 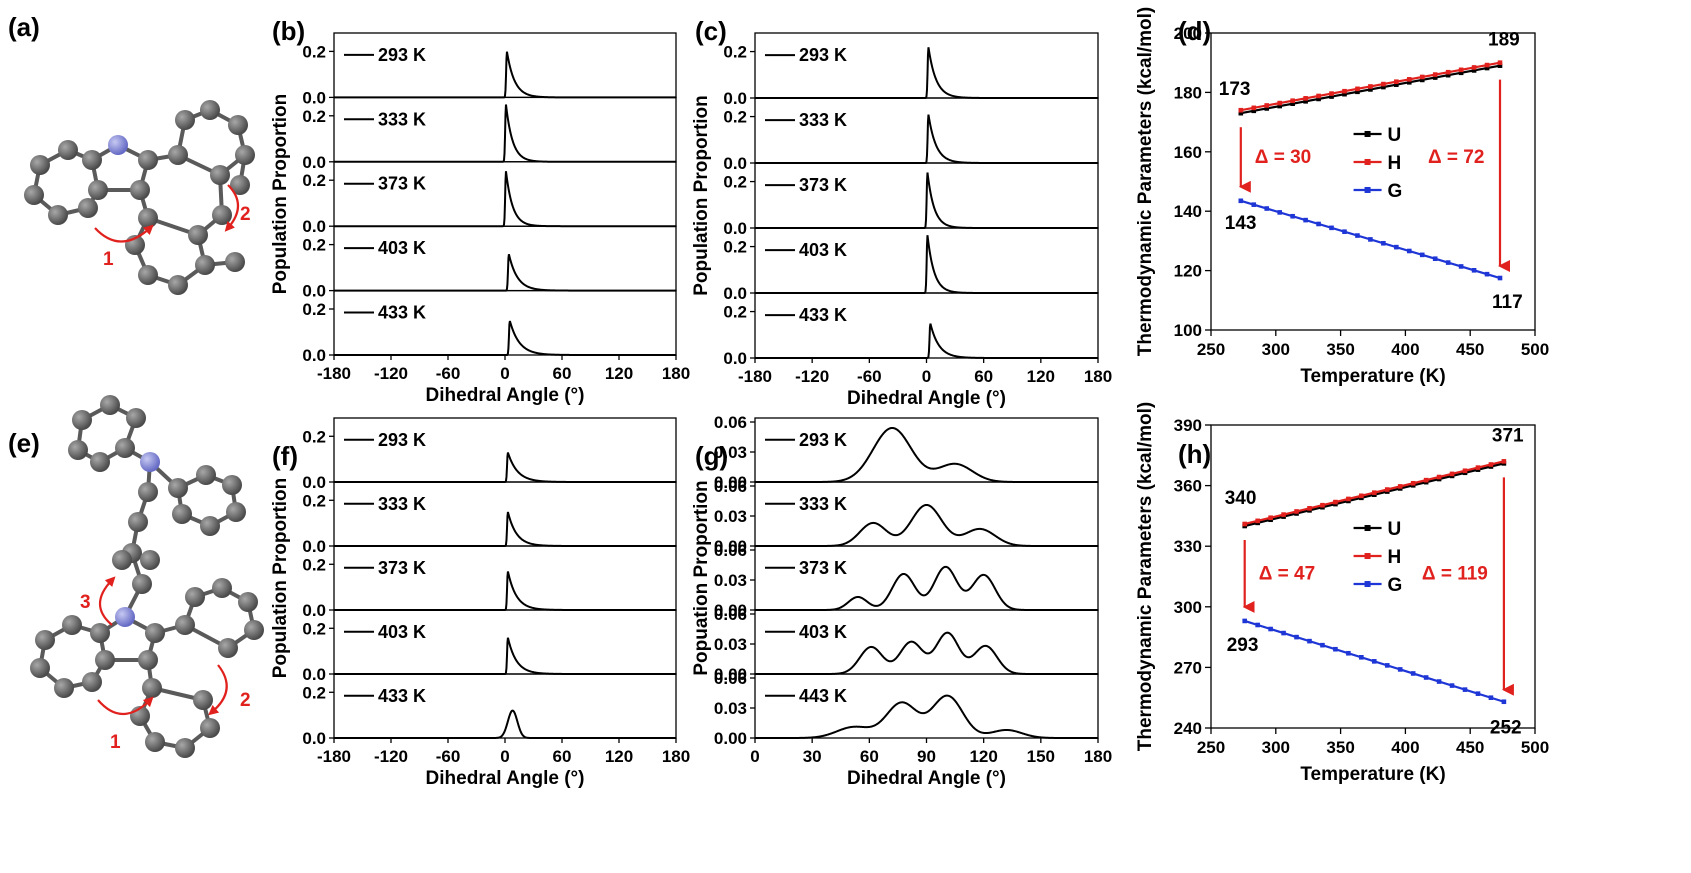 I want to click on x-tick-label: 120, so click(x=983, y=756).